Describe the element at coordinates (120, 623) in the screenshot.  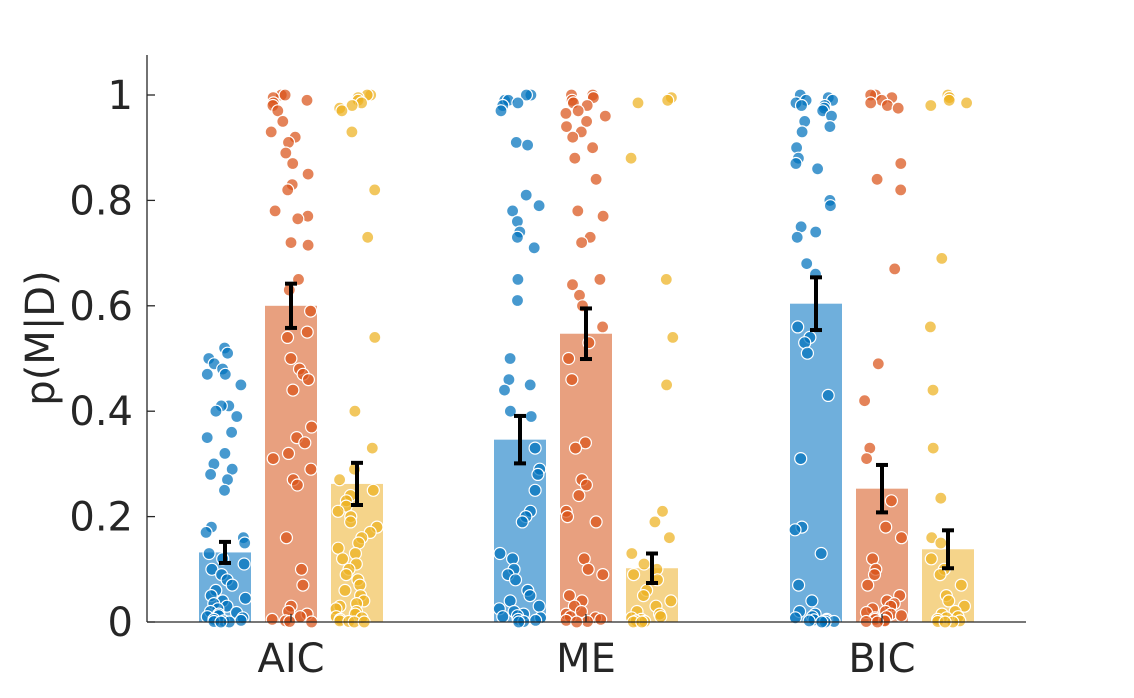
I see `y-tick-label: 0` at that location.